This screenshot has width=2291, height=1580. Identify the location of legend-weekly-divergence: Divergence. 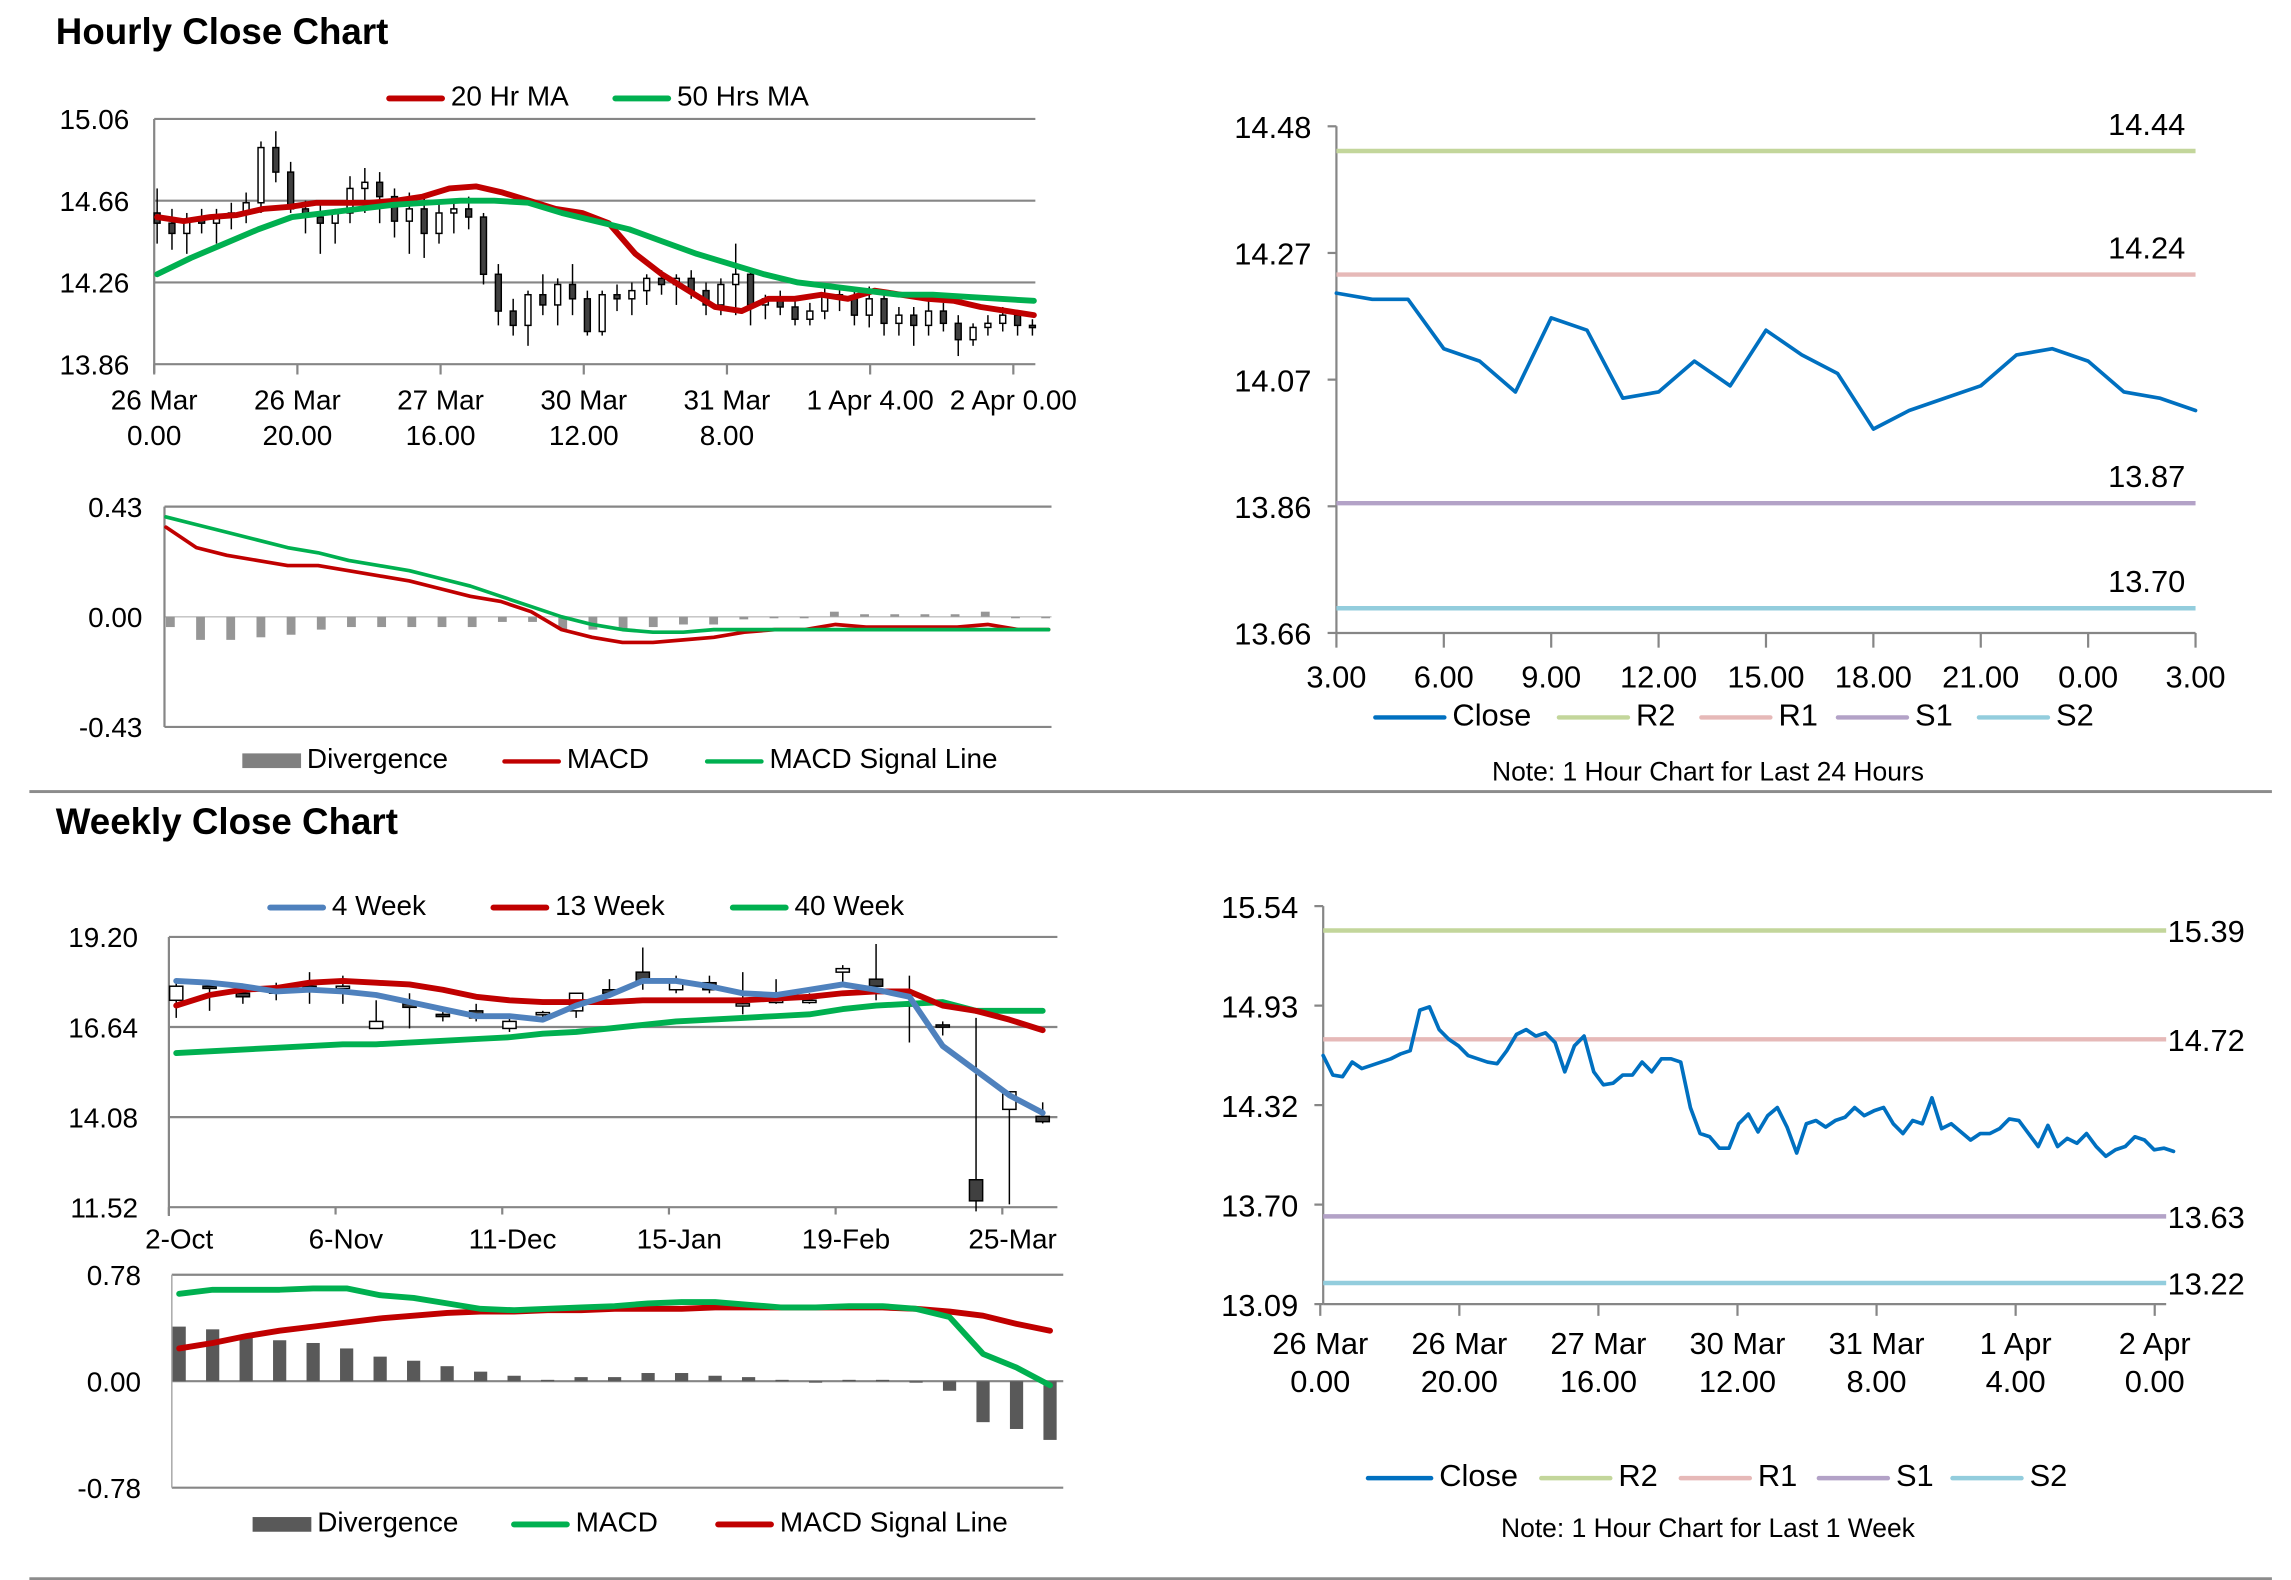
(355, 1524).